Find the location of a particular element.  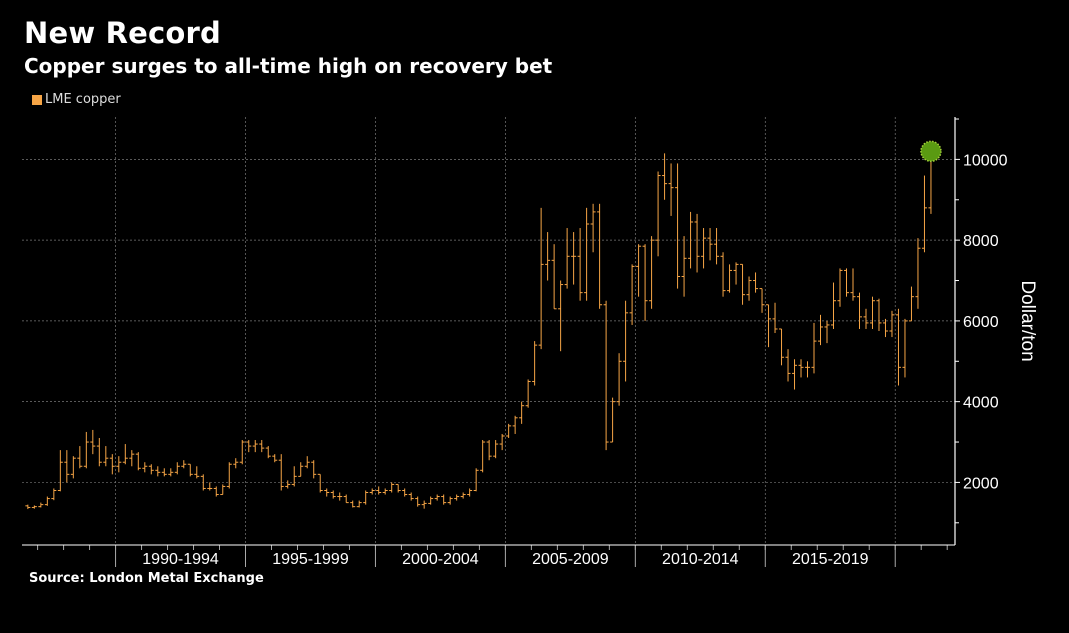

y-tick-label: 6000 is located at coordinates (981, 322).